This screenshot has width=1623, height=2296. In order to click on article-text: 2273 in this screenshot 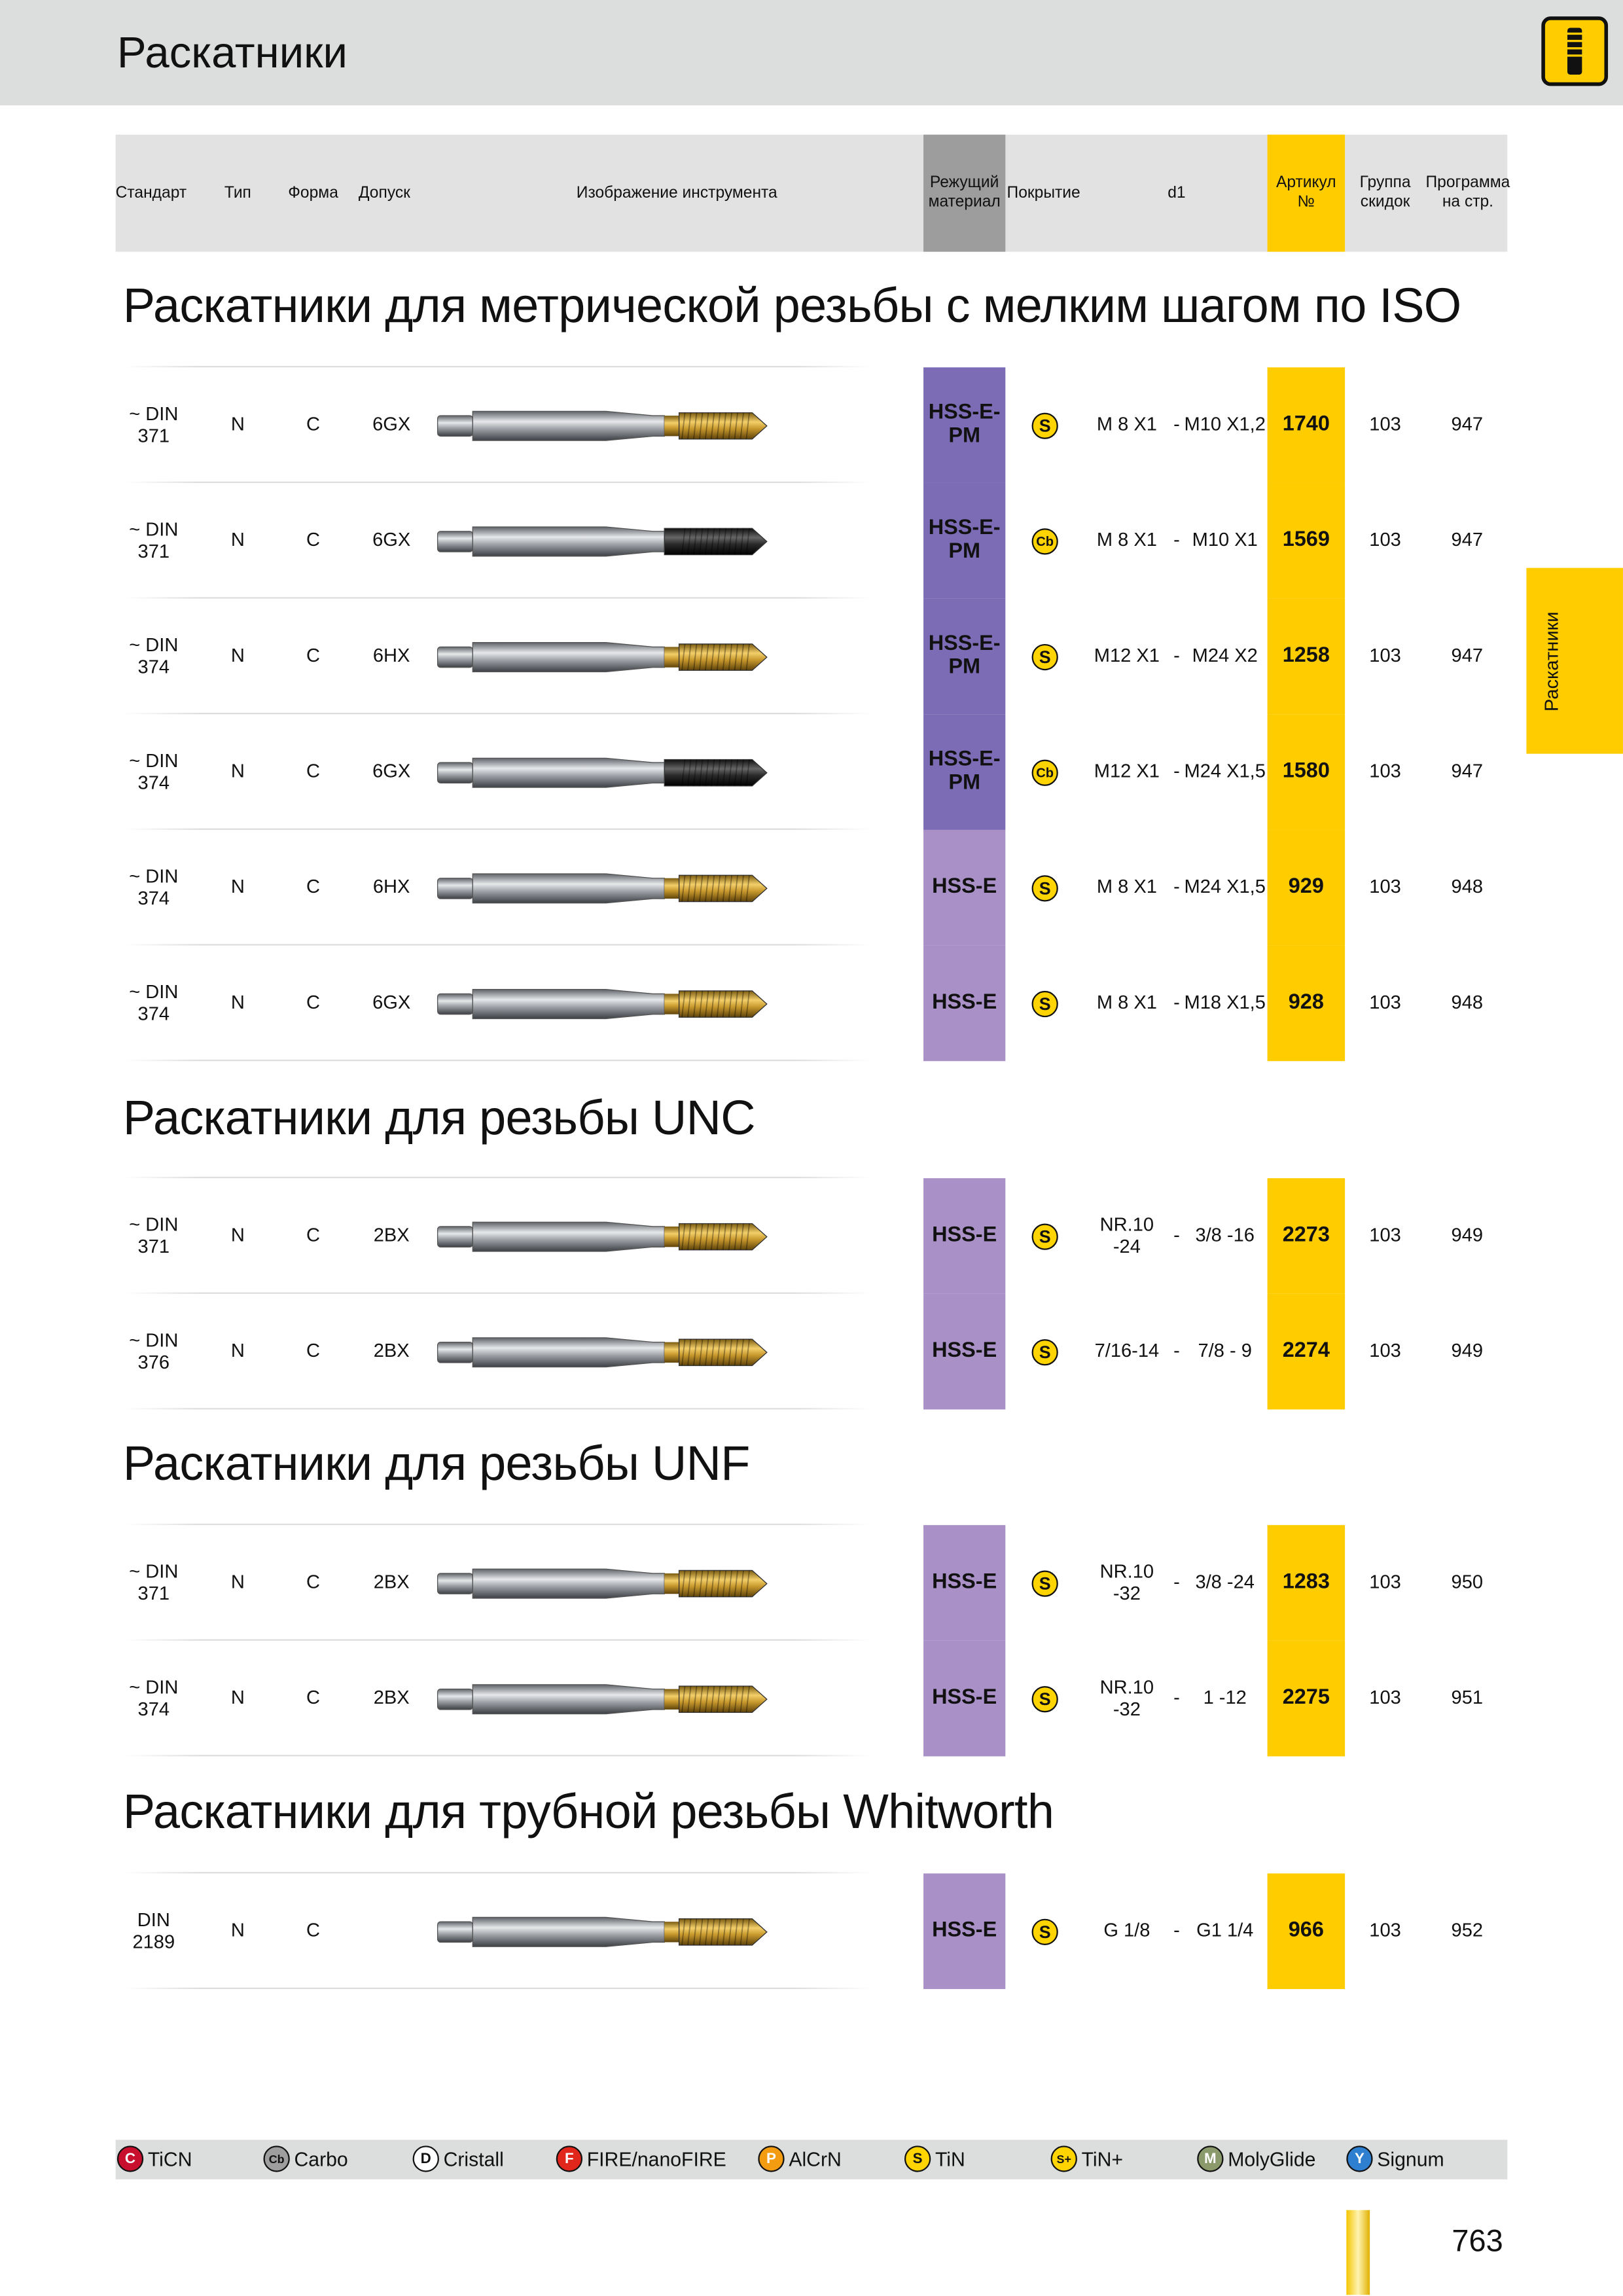, I will do `click(1306, 1235)`.